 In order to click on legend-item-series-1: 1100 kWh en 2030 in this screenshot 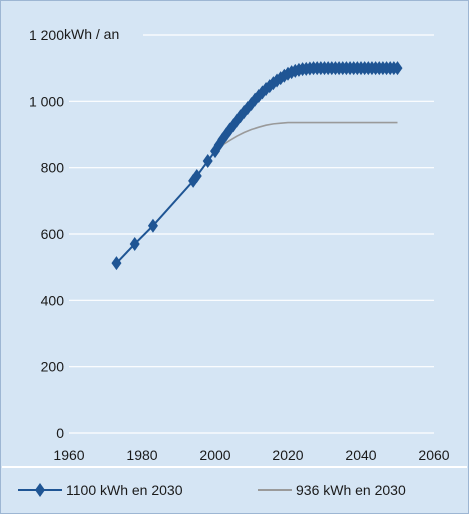, I will do `click(100, 490)`.